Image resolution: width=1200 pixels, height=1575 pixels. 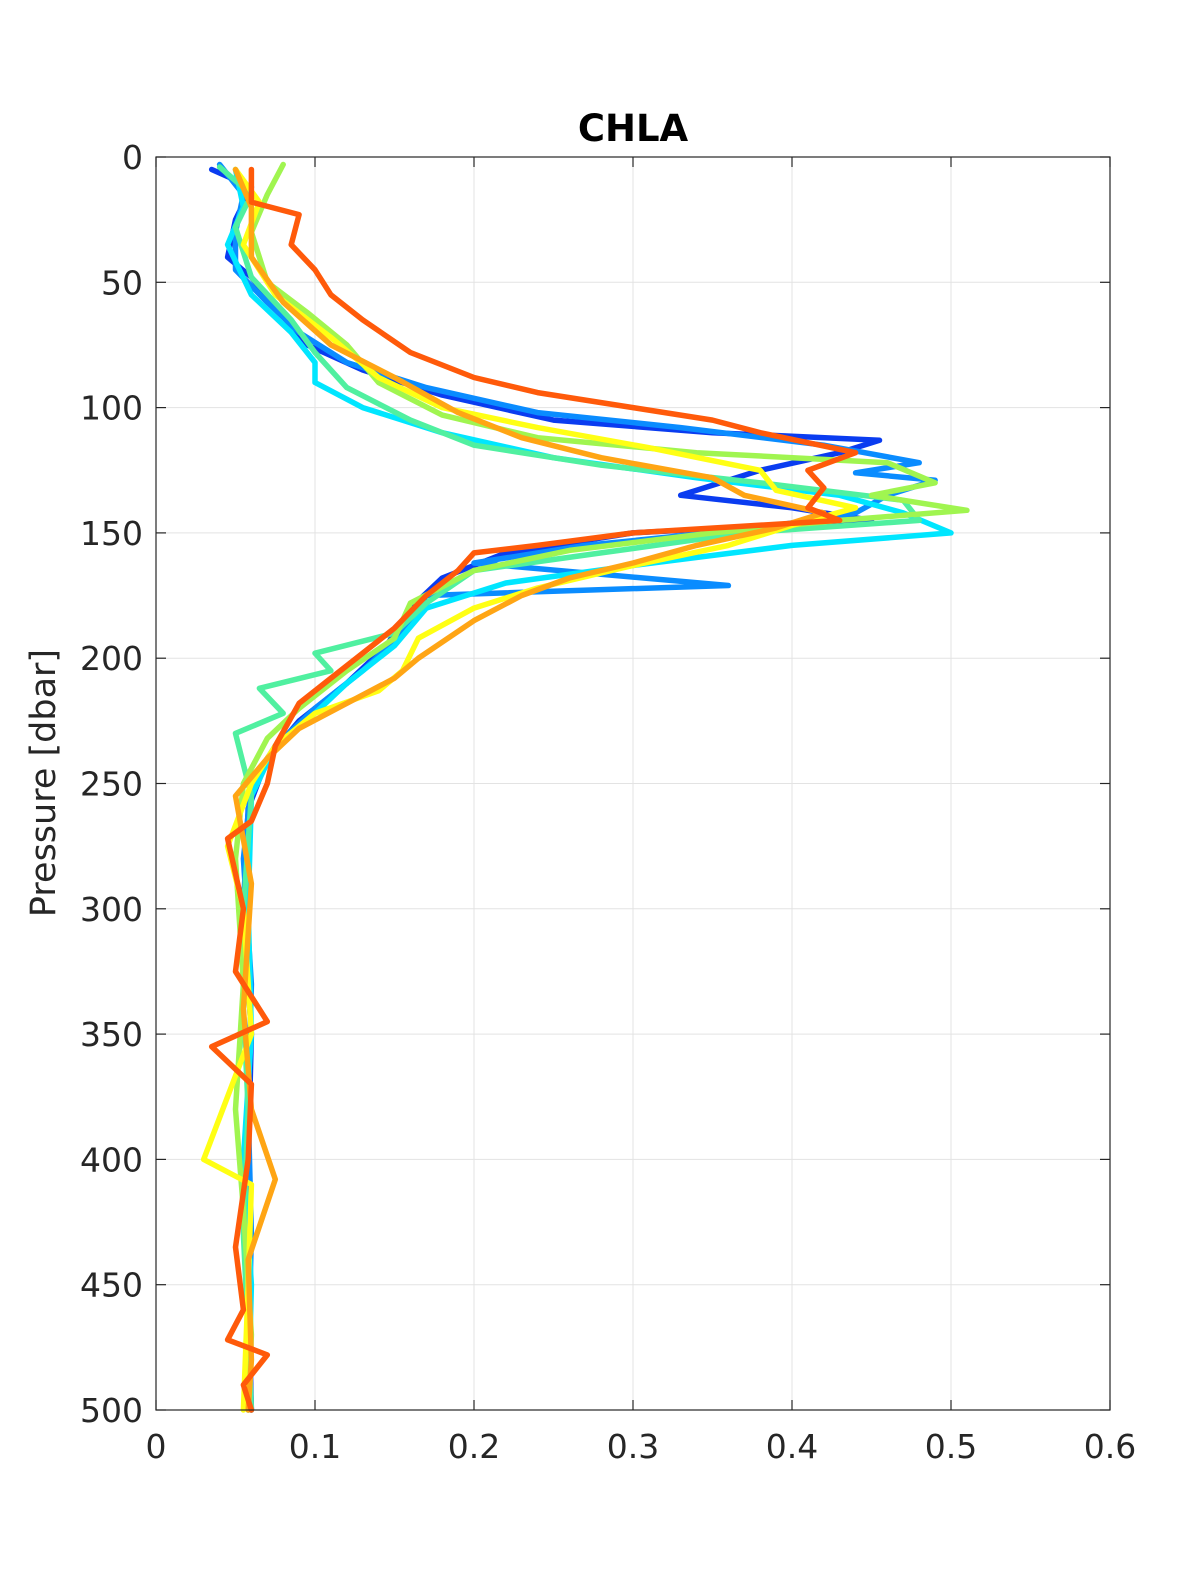 What do you see at coordinates (111, 658) in the screenshot?
I see `y-tick-label: 200` at bounding box center [111, 658].